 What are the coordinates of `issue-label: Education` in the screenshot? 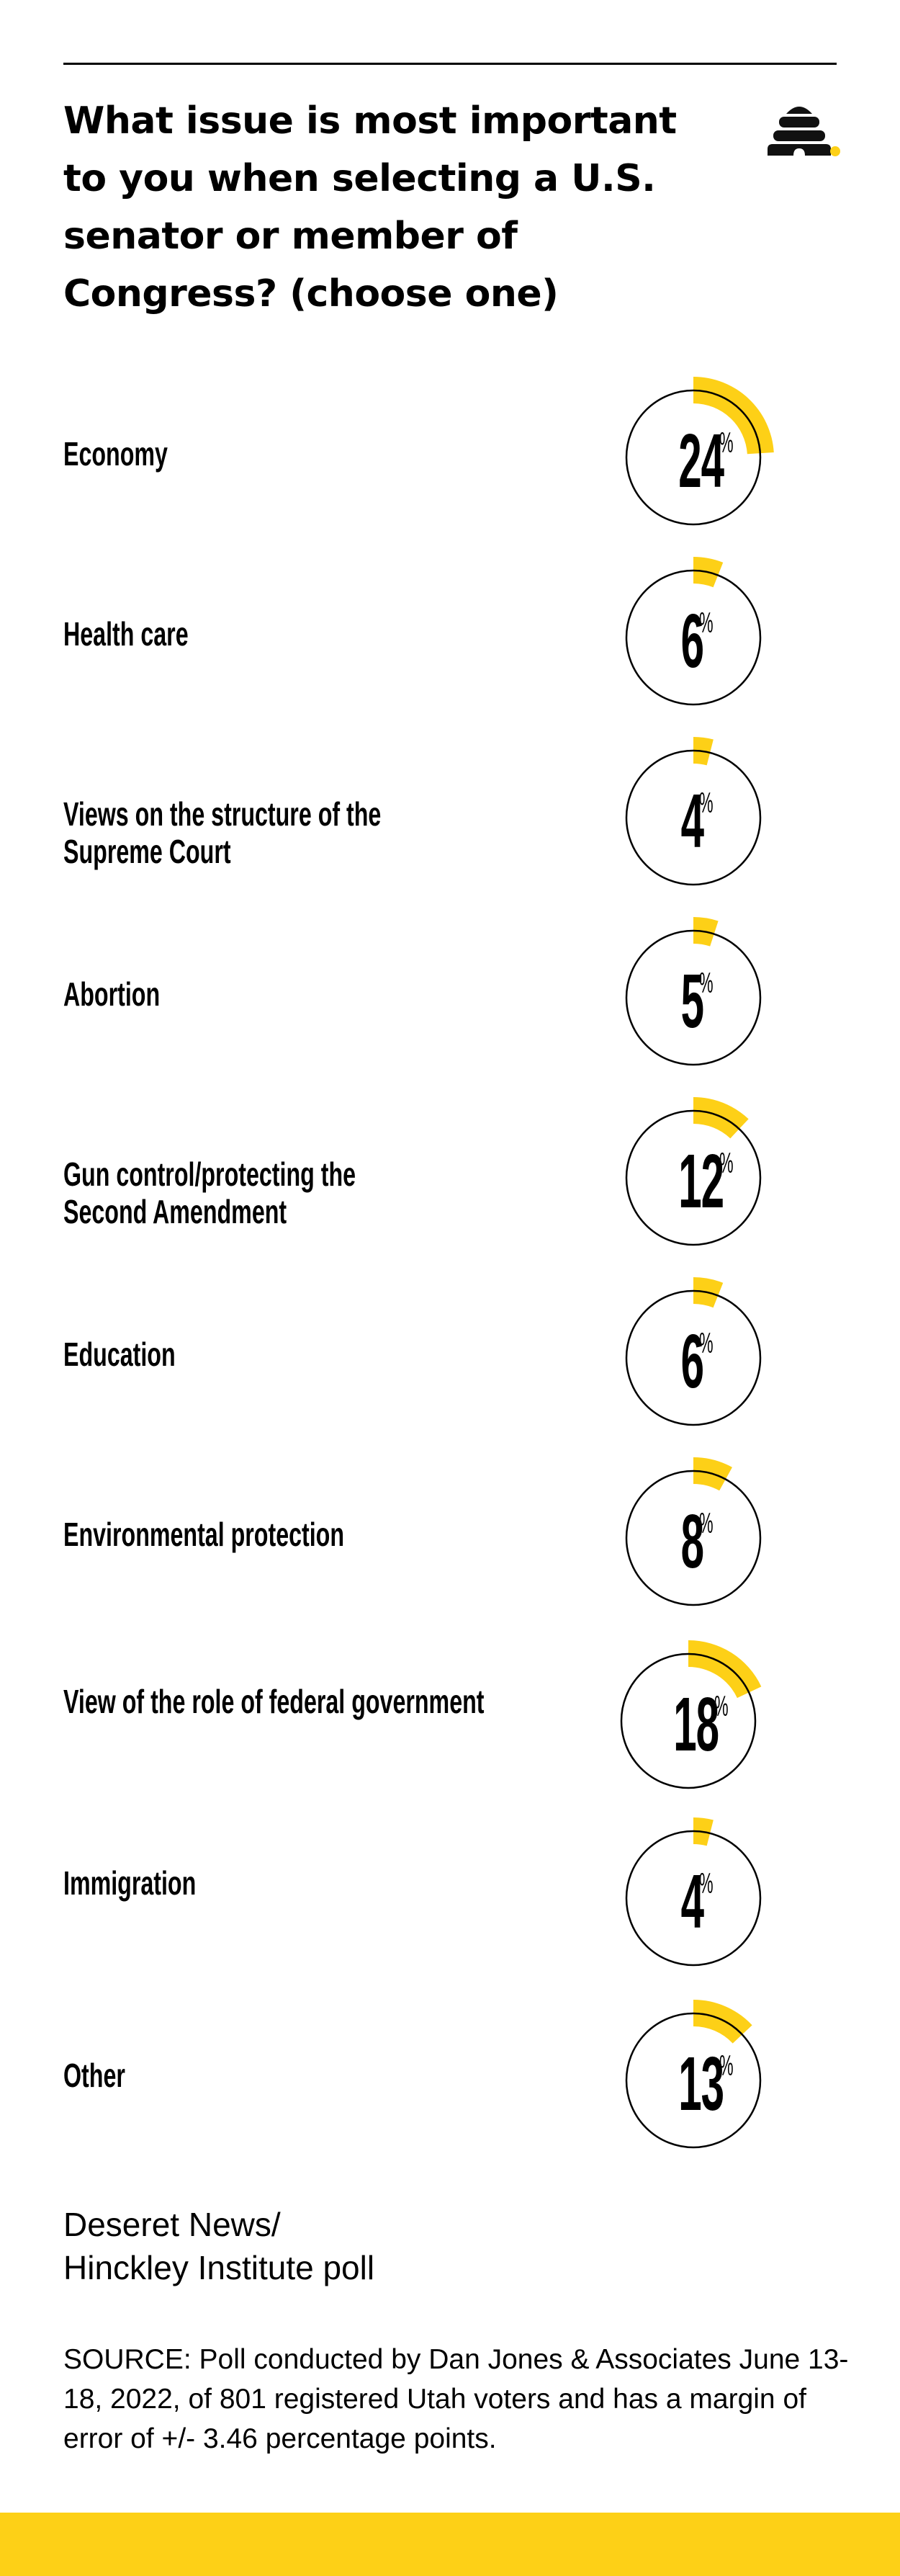 It's located at (119, 1354).